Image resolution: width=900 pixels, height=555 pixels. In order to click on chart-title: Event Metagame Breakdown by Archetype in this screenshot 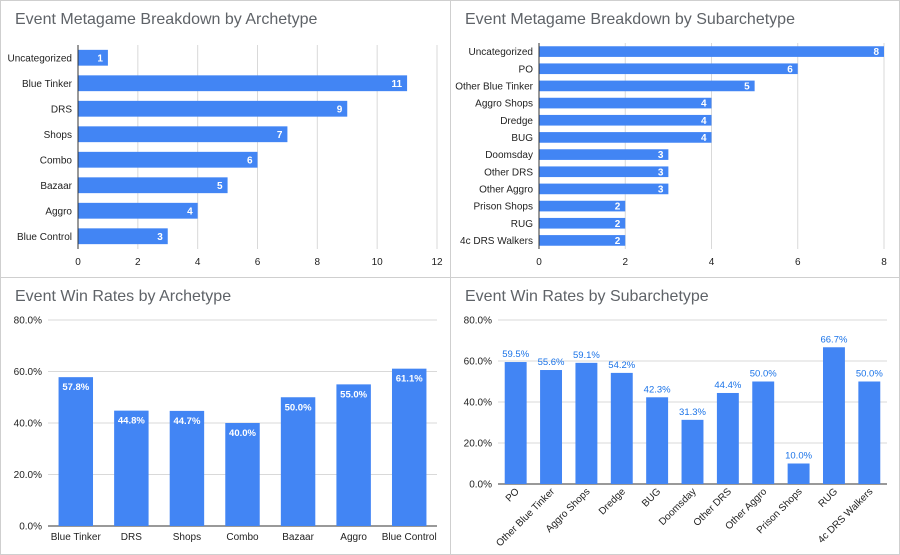, I will do `click(166, 19)`.